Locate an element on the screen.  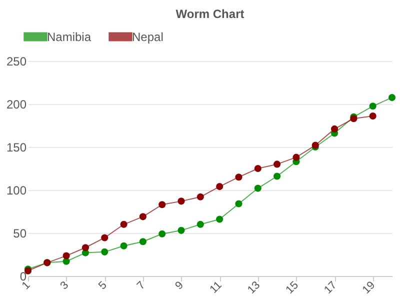
y-tick-label: 150 is located at coordinates (16, 147).